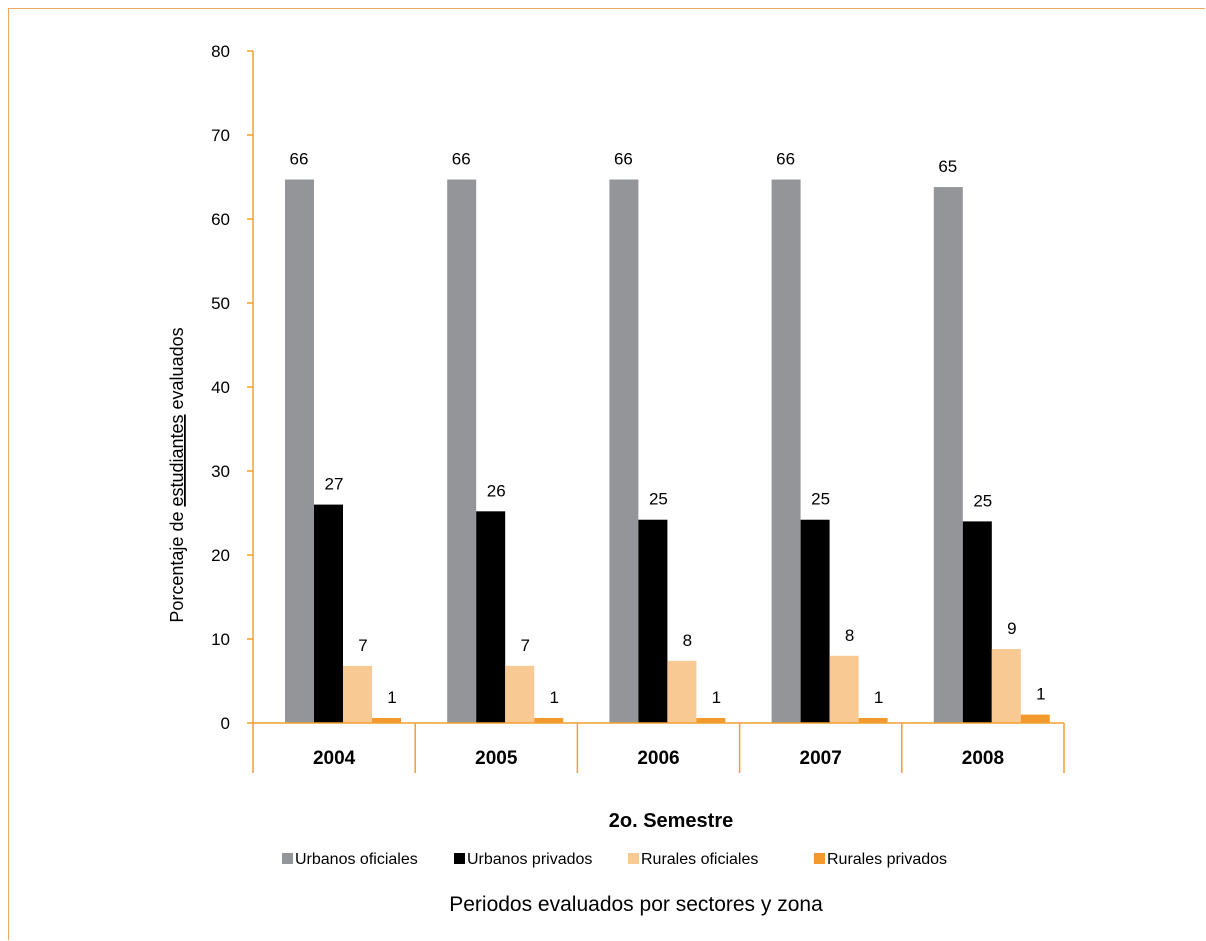 The height and width of the screenshot is (941, 1206). What do you see at coordinates (496, 758) in the screenshot?
I see `x-tick-label: 2005` at bounding box center [496, 758].